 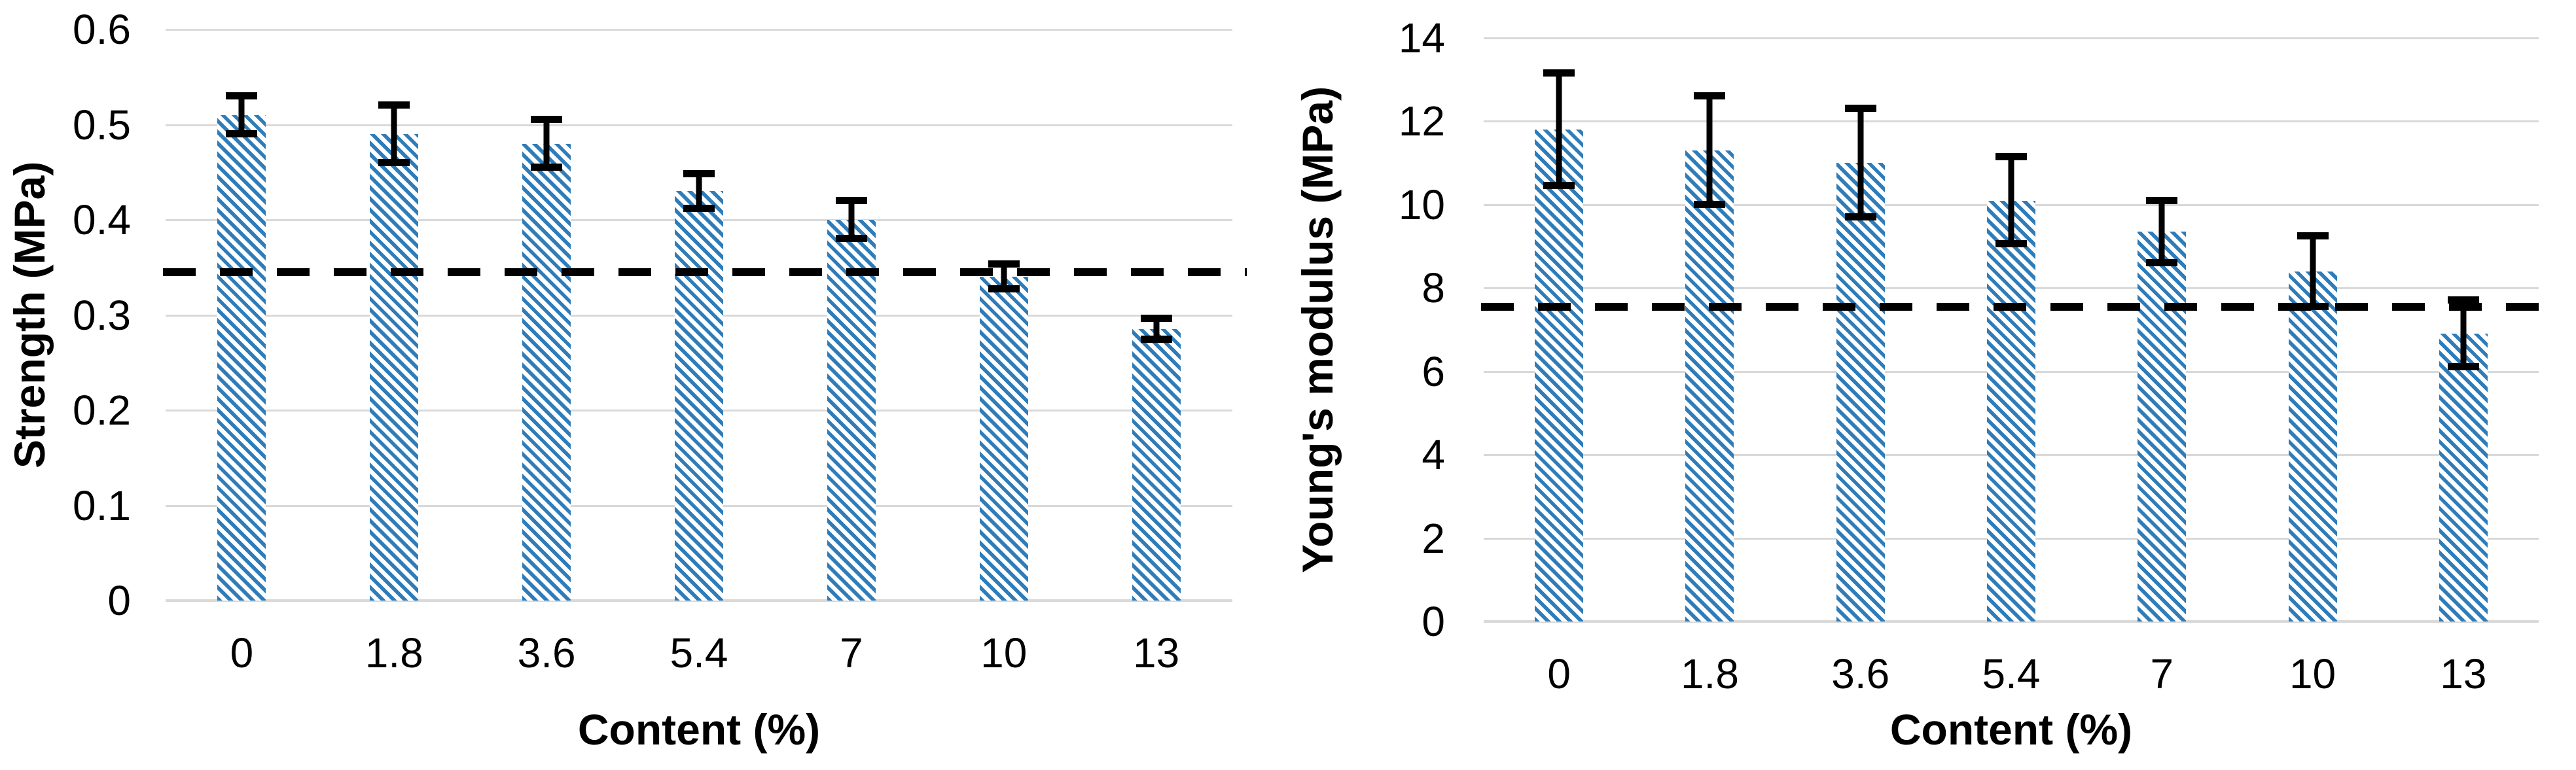 I want to click on y-tick-label: 0.5, so click(x=102, y=125).